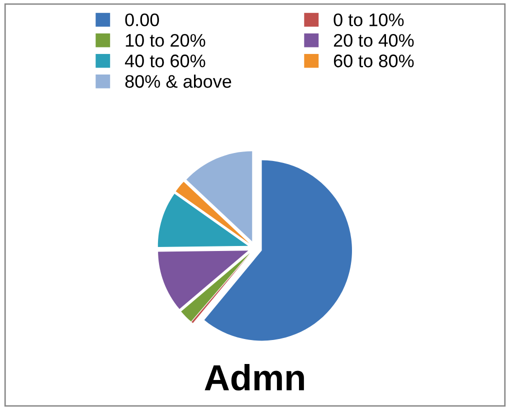  What do you see at coordinates (374, 40) in the screenshot?
I see `legend-label: 20 to 40%` at bounding box center [374, 40].